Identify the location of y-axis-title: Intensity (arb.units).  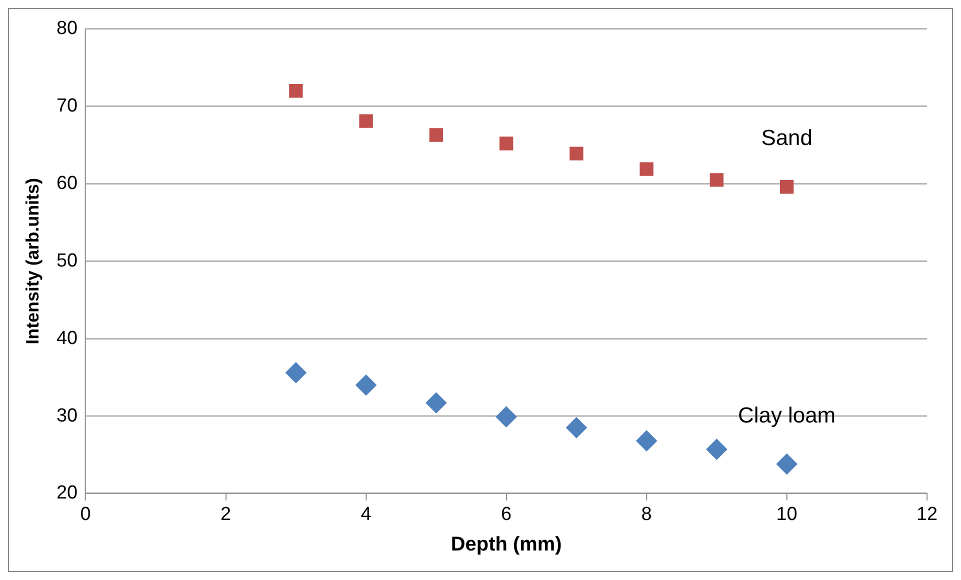
(32, 261).